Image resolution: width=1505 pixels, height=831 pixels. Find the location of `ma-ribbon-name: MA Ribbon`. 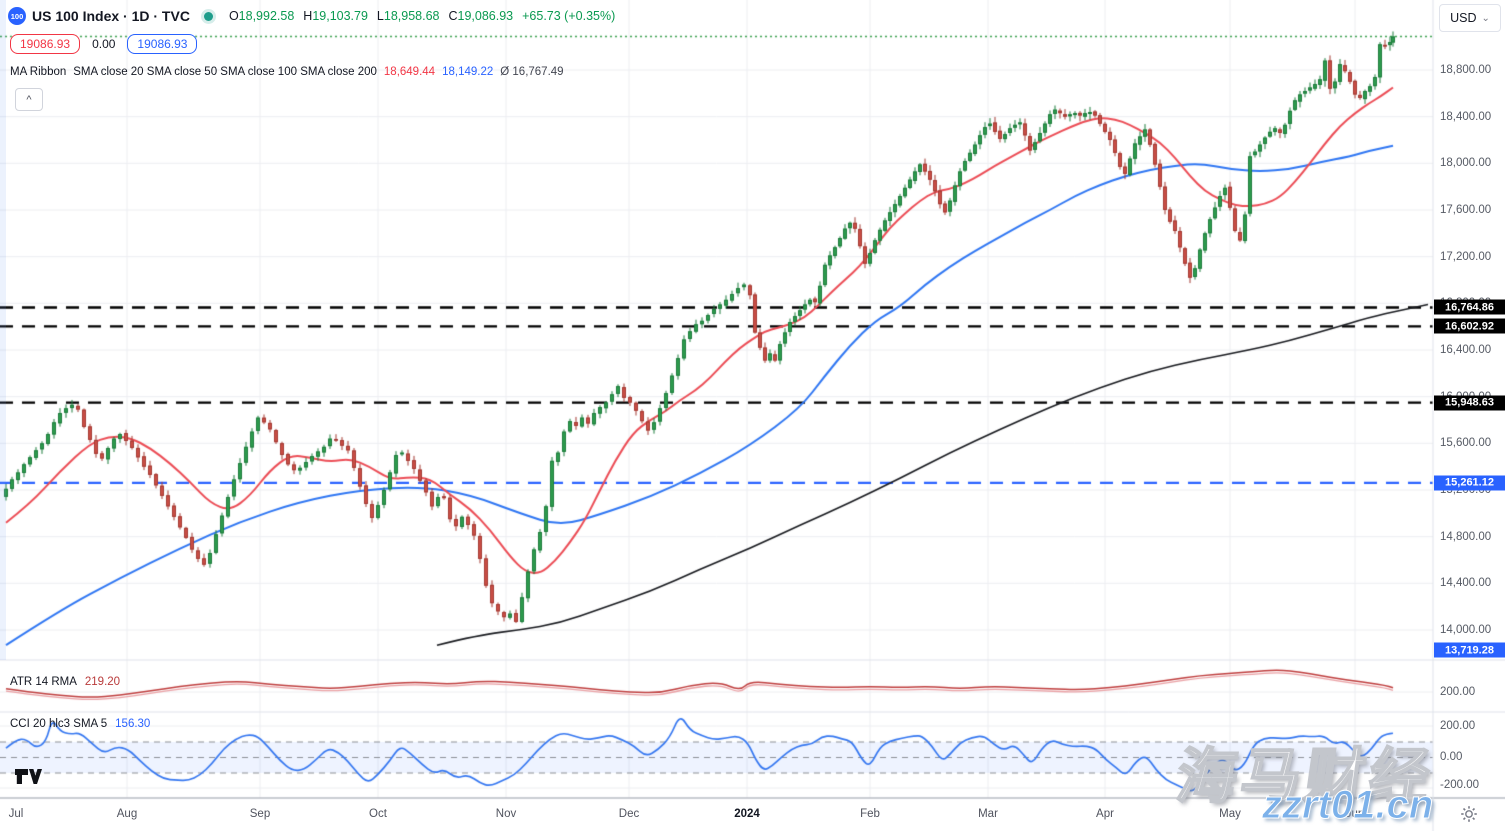

ma-ribbon-name: MA Ribbon is located at coordinates (38, 72).